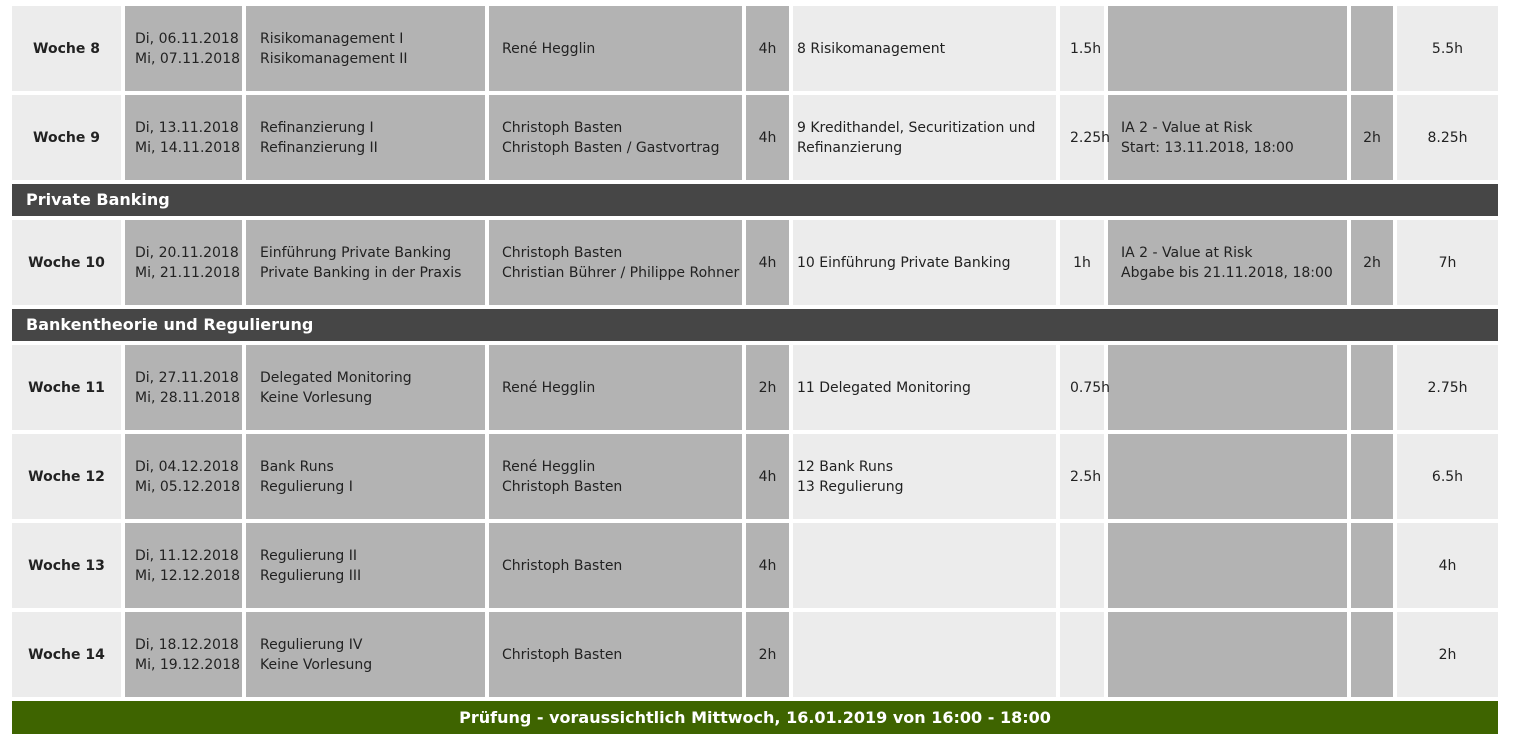 This screenshot has height=746, width=1513. I want to click on topic-line: Regulierung II, so click(308, 555).